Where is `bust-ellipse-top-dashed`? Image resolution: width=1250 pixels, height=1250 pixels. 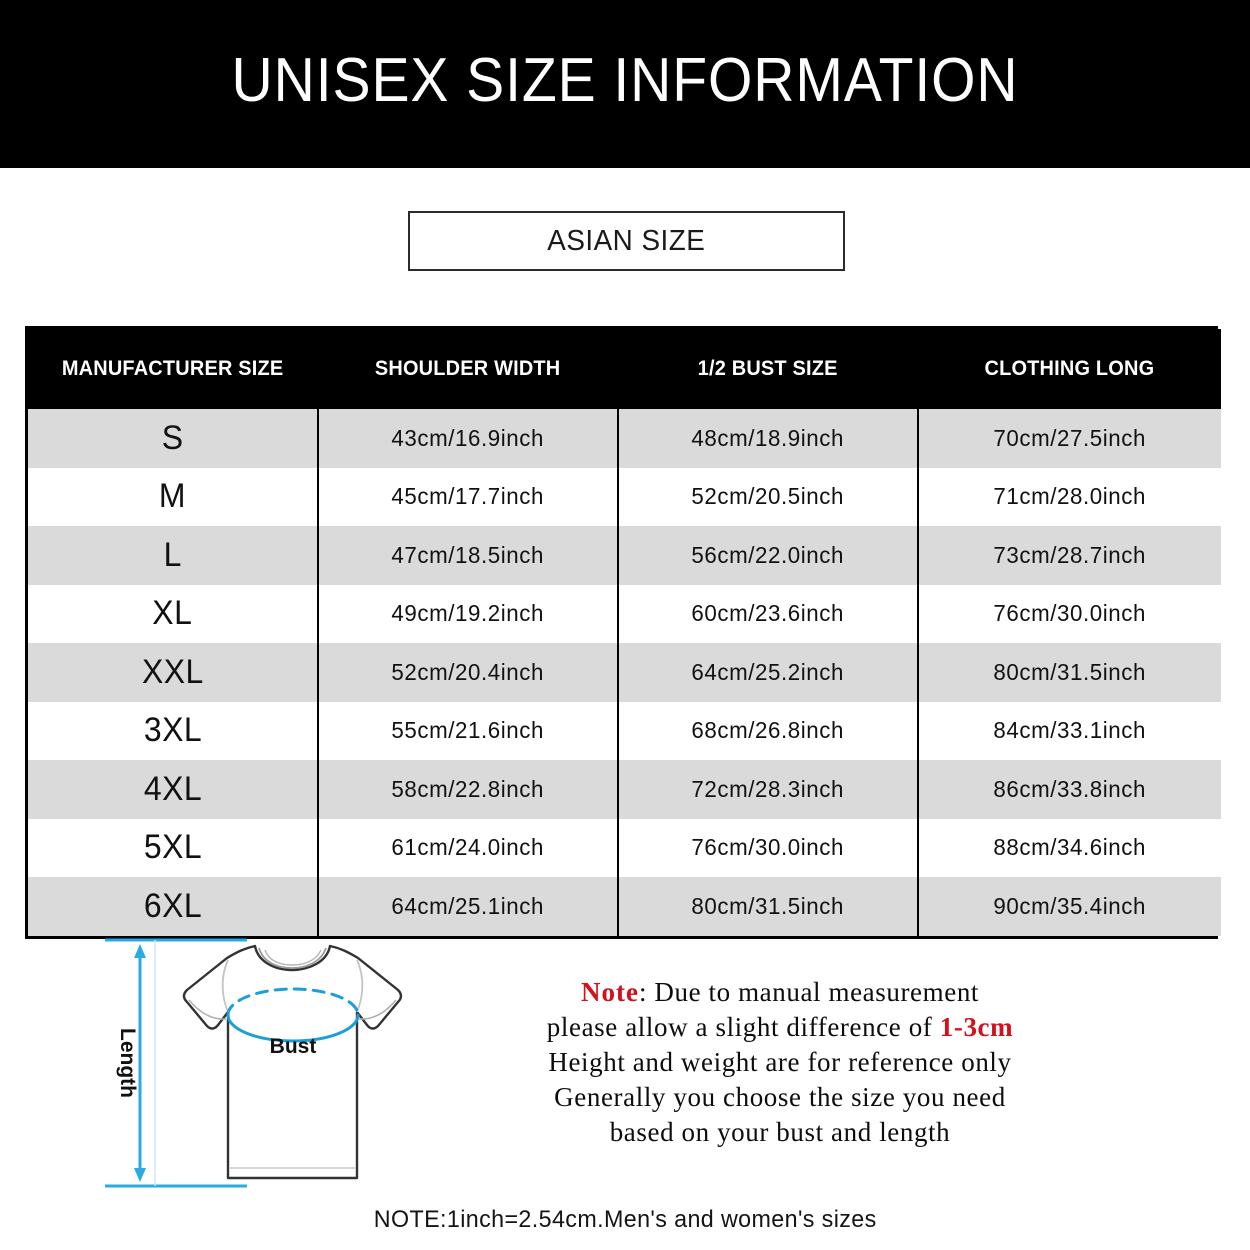 bust-ellipse-top-dashed is located at coordinates (293, 1002).